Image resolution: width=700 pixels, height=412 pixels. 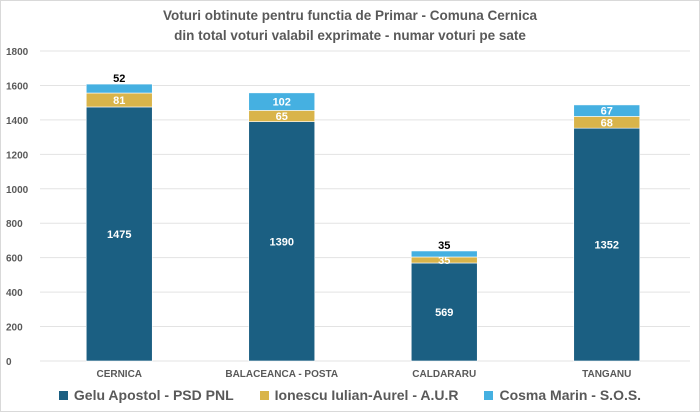 I want to click on y-tick-label: 1600, so click(x=17, y=86).